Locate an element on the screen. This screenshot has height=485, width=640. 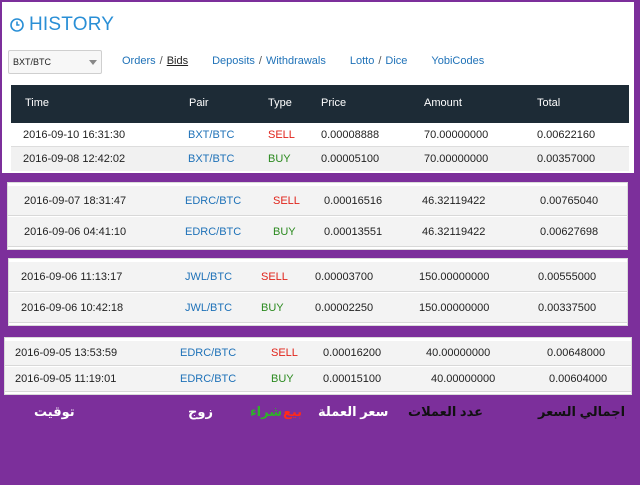
row-time: 2016-09-10 16:31:30 is located at coordinates (74, 135).